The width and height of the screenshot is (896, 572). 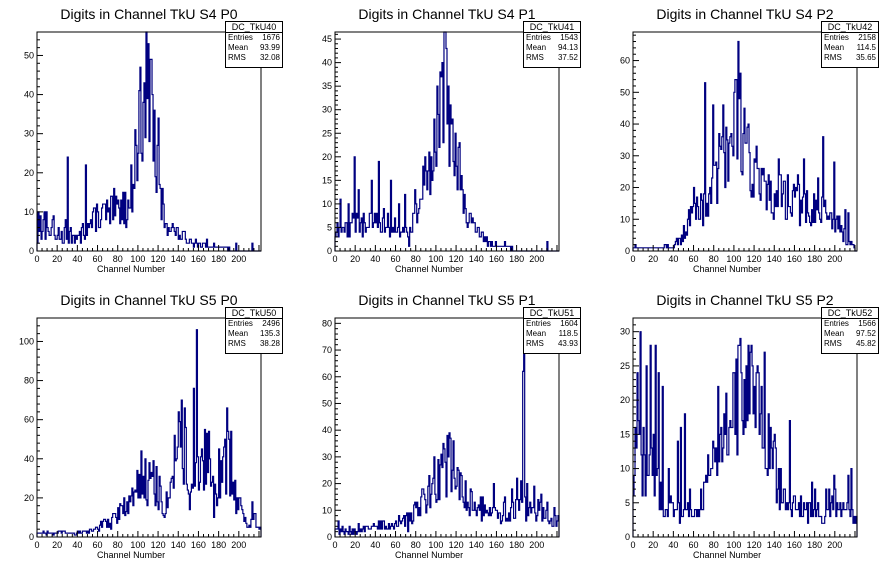 I want to click on stats-box: DC_TkU41 Entries 1543 Mean 94.13 RMS 37.52, so click(x=552, y=44).